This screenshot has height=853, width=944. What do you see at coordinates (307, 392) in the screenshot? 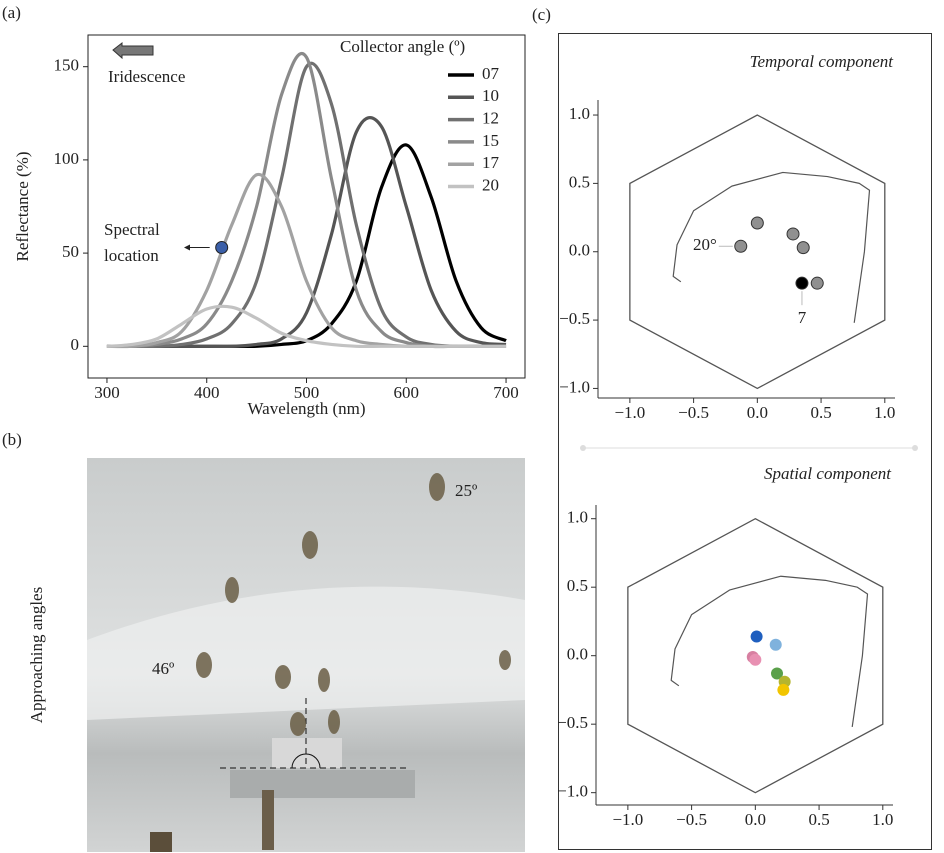
I see `x-tick-label: 500` at bounding box center [307, 392].